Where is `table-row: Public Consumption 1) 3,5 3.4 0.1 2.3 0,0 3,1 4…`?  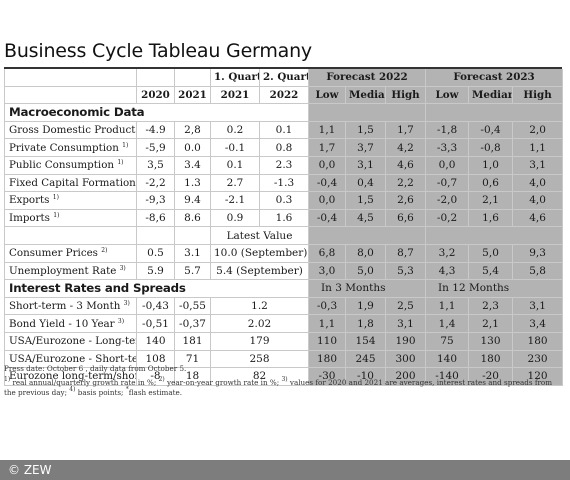 table-row: Public Consumption 1) 3,5 3.4 0.1 2.3 0,0 3,1 4… is located at coordinates (284, 165).